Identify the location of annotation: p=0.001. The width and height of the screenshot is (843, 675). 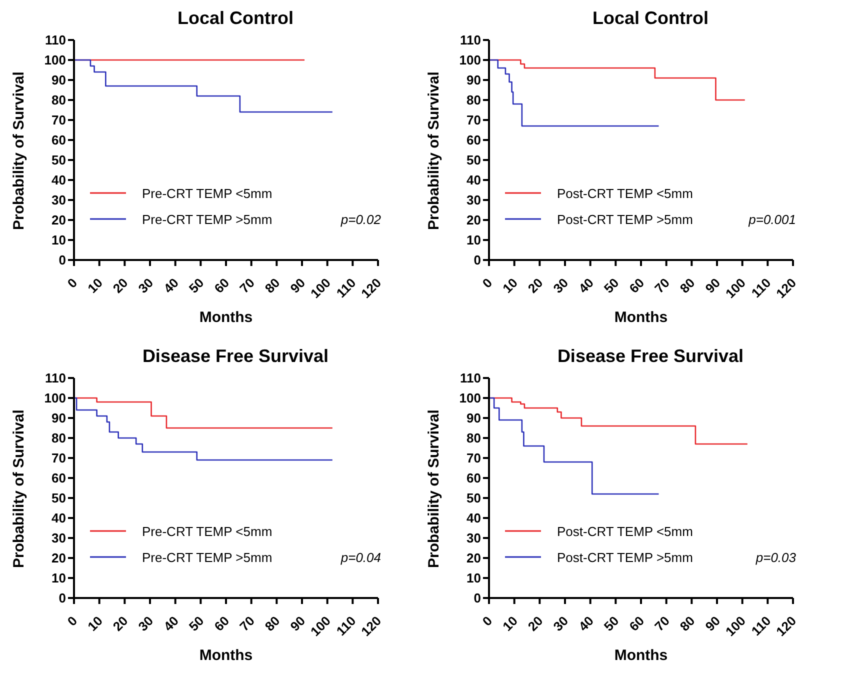
(772, 219).